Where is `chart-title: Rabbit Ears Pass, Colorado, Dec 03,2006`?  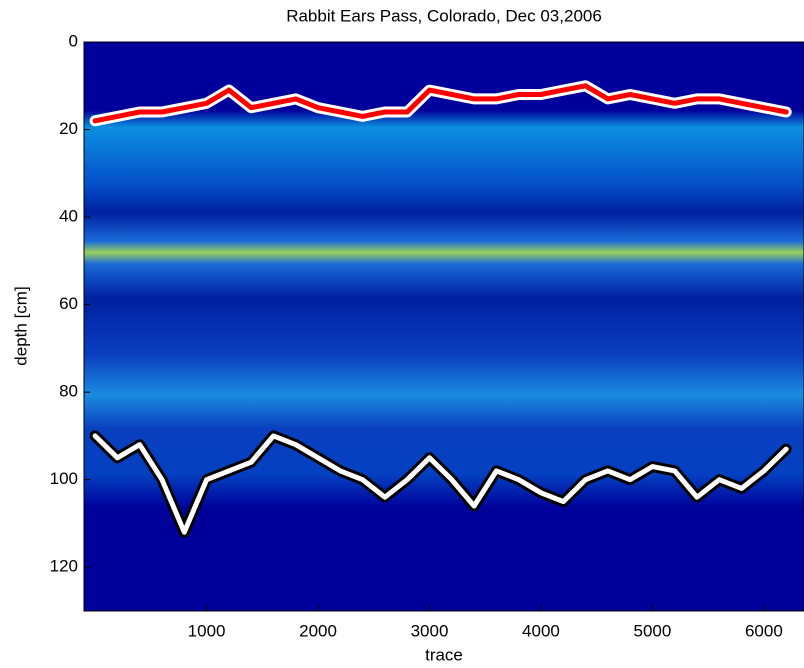
chart-title: Rabbit Ears Pass, Colorado, Dec 03,2006 is located at coordinates (444, 15).